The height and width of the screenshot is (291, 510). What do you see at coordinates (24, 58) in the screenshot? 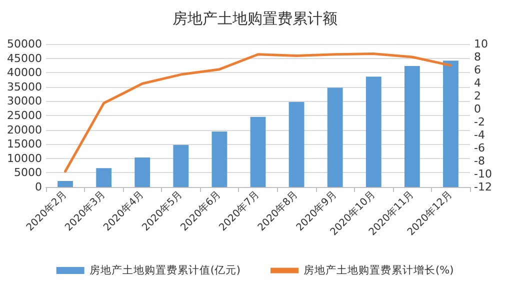
I see `y-tick-label: 45000` at bounding box center [24, 58].